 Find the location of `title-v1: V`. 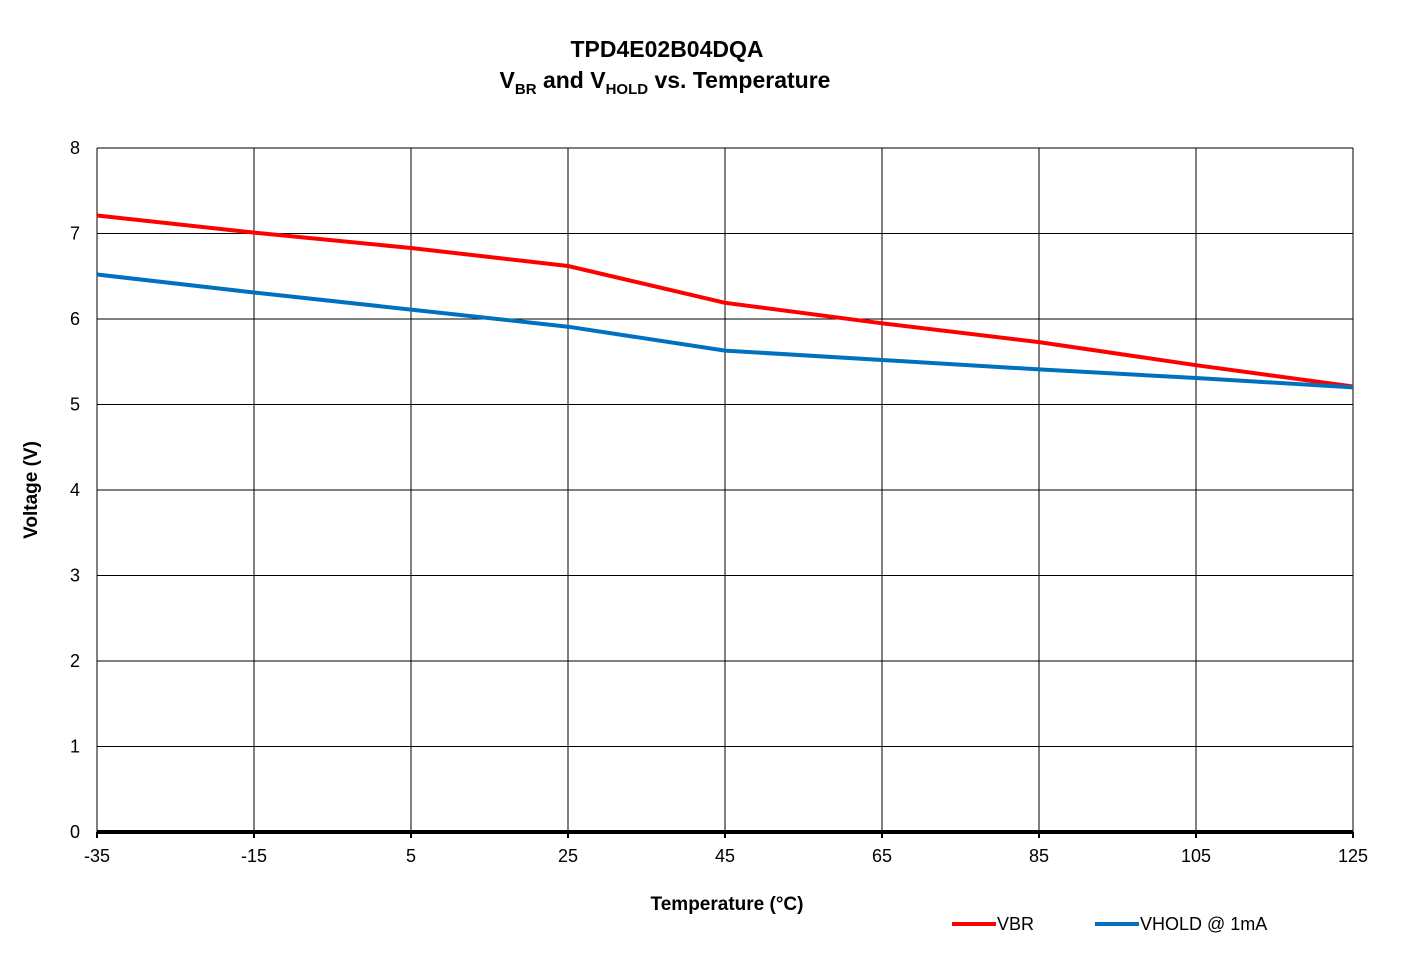

title-v1: V is located at coordinates (508, 80).